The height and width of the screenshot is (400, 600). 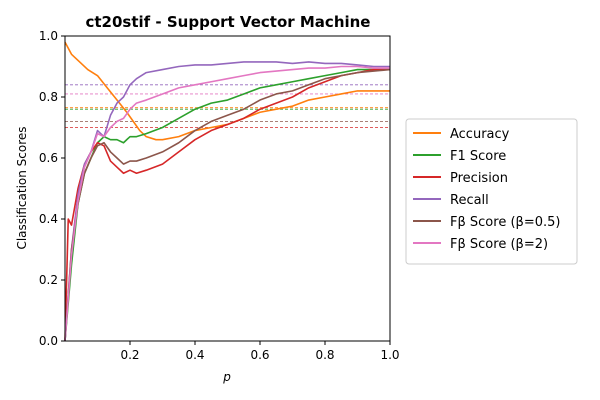 I want to click on x-tick-label: 1.0, so click(x=389, y=355).